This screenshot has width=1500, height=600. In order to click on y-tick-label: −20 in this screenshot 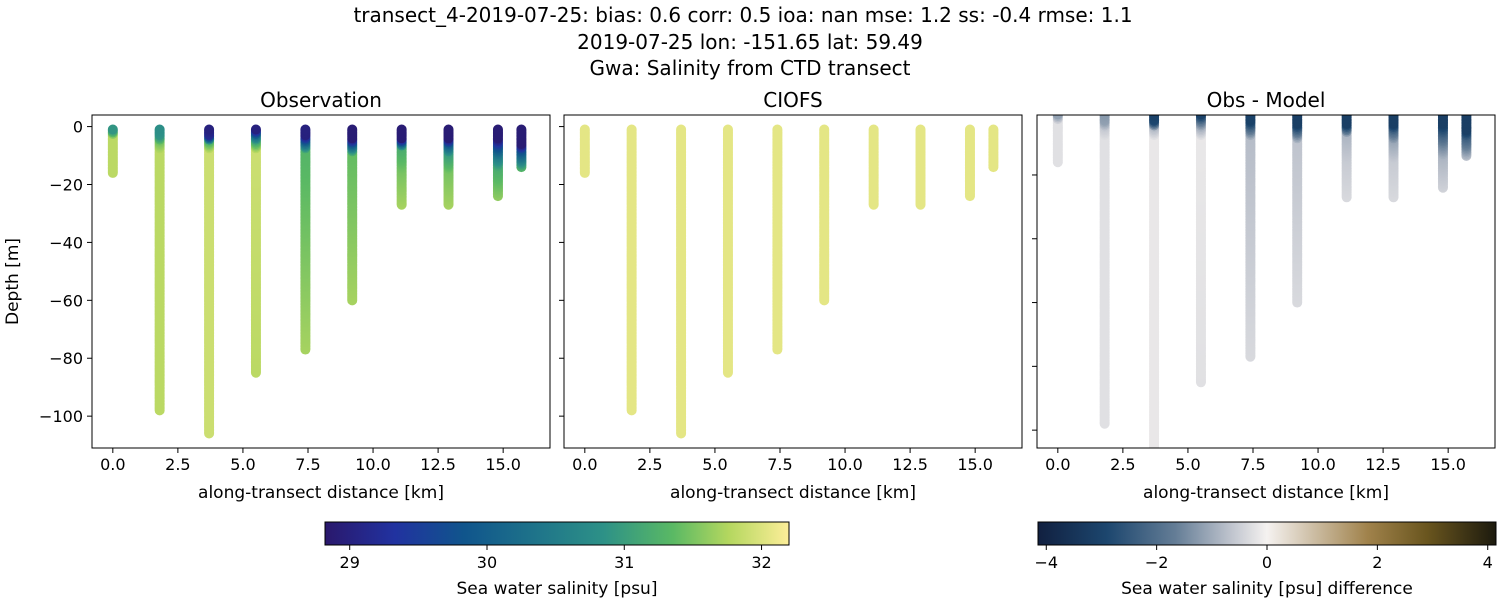, I will do `click(66, 184)`.